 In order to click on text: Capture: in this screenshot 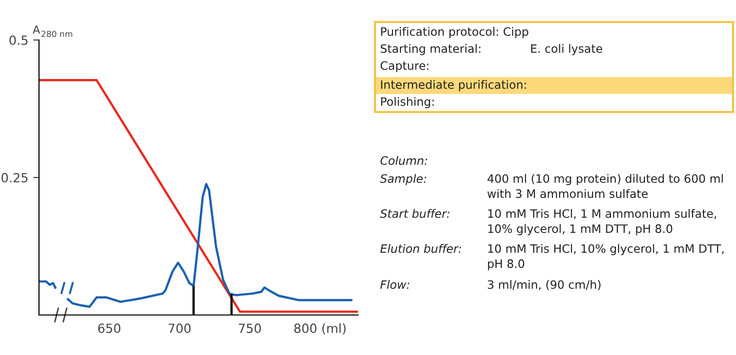, I will do `click(404, 66)`.